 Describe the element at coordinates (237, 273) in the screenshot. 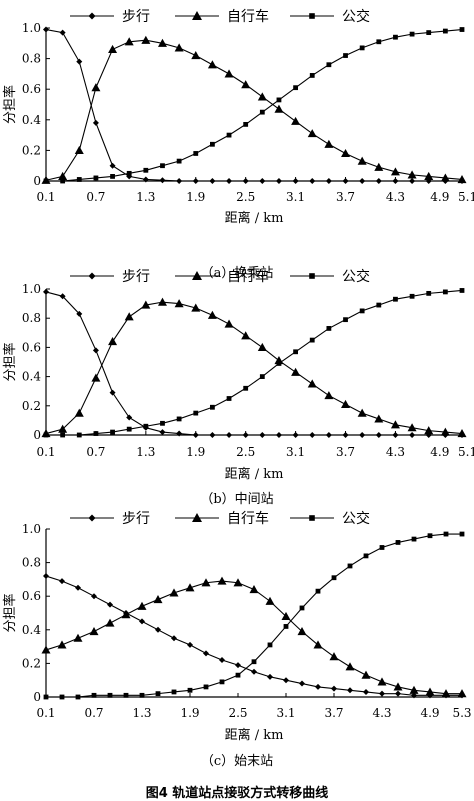

I see `panel-caption-a: （a）换乘站` at that location.